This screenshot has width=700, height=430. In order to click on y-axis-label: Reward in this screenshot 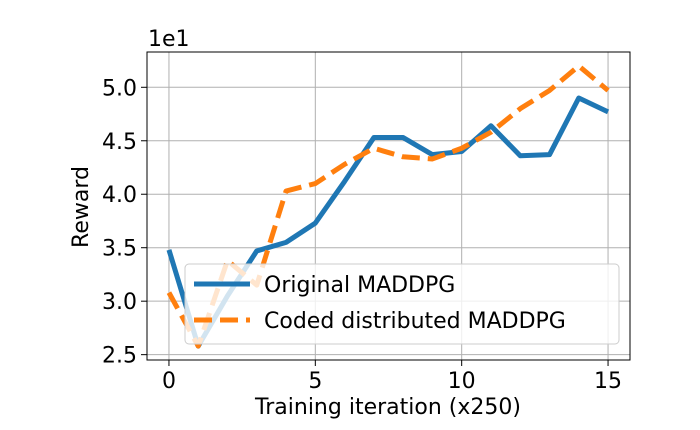, I will do `click(81, 207)`.